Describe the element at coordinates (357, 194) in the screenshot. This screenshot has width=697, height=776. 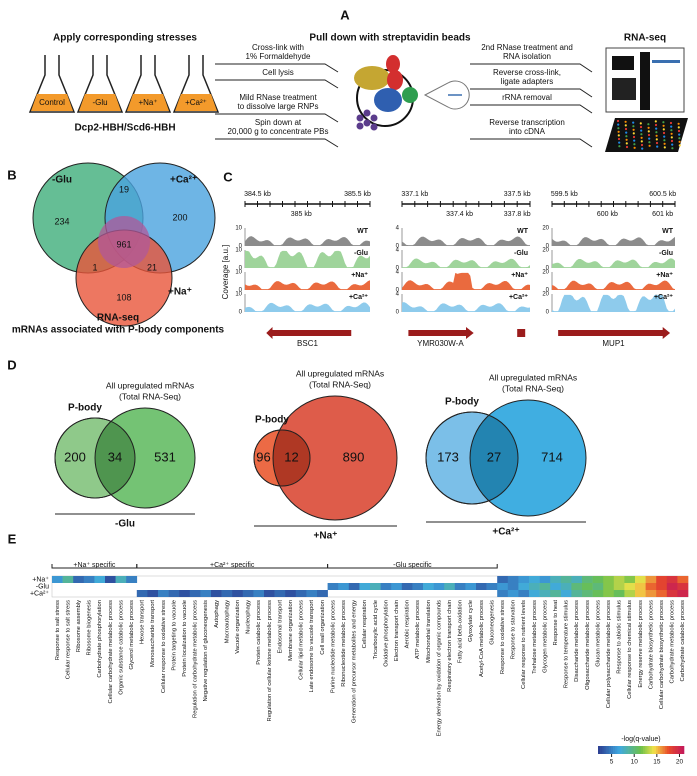
I see `coord-label: 385.5 kb` at that location.